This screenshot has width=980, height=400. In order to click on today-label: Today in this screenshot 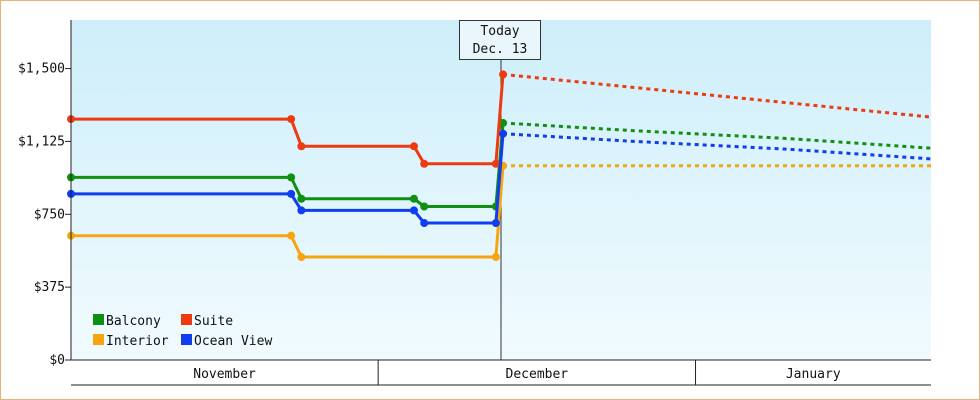, I will do `click(500, 31)`.